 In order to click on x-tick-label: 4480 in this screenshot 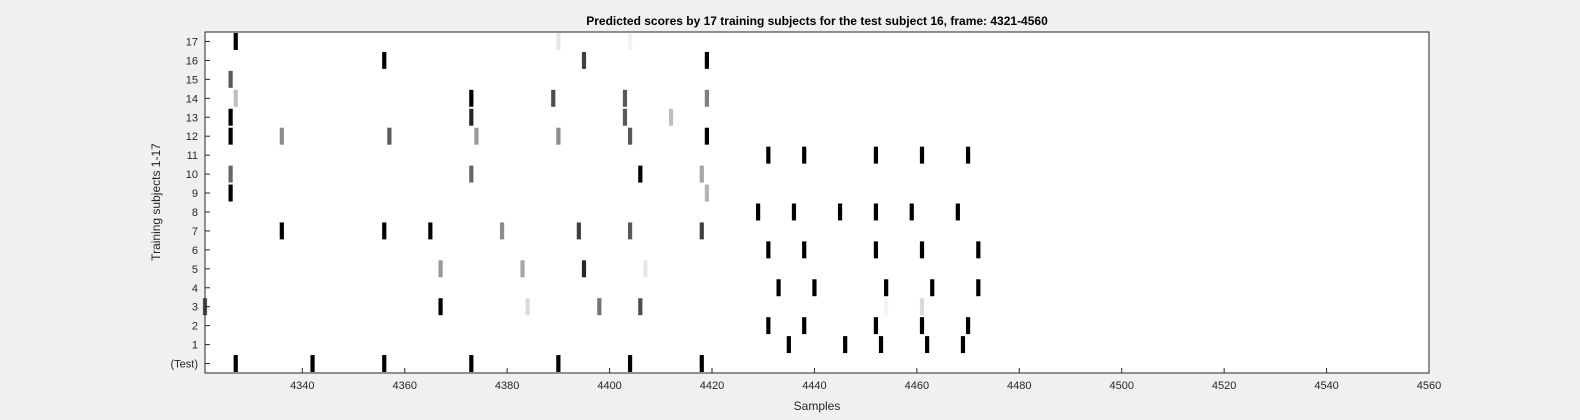, I will do `click(1019, 386)`.